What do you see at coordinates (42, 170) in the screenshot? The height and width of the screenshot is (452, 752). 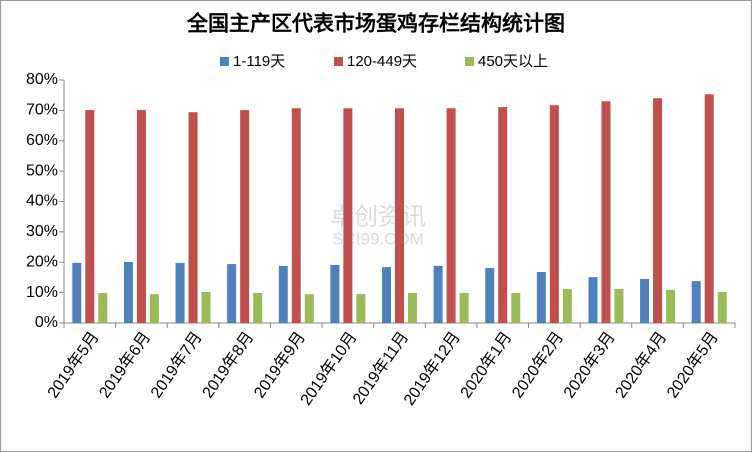 I see `y-tick-label: 50%` at bounding box center [42, 170].